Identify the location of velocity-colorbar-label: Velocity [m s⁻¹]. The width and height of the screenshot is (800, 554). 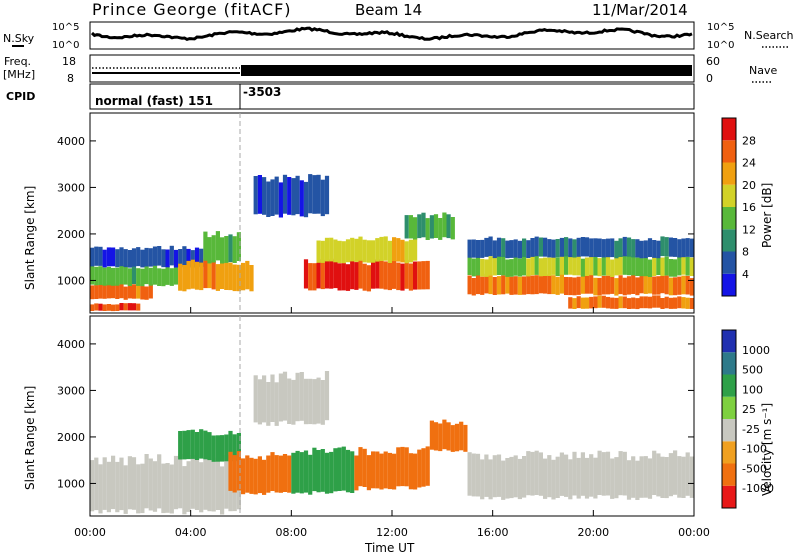
(767, 449).